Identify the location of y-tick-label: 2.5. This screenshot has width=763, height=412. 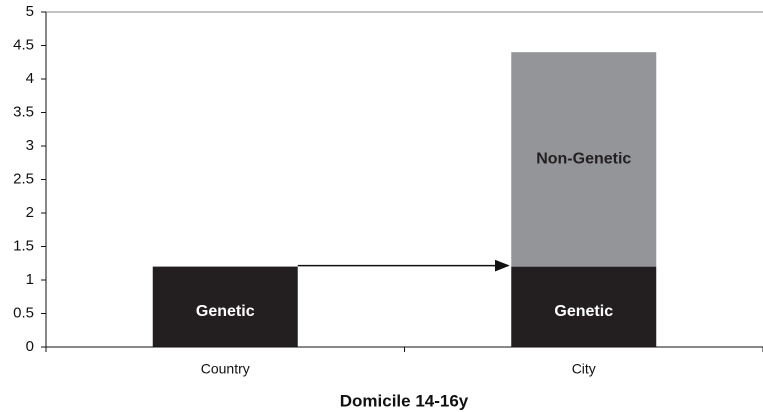
(23, 178).